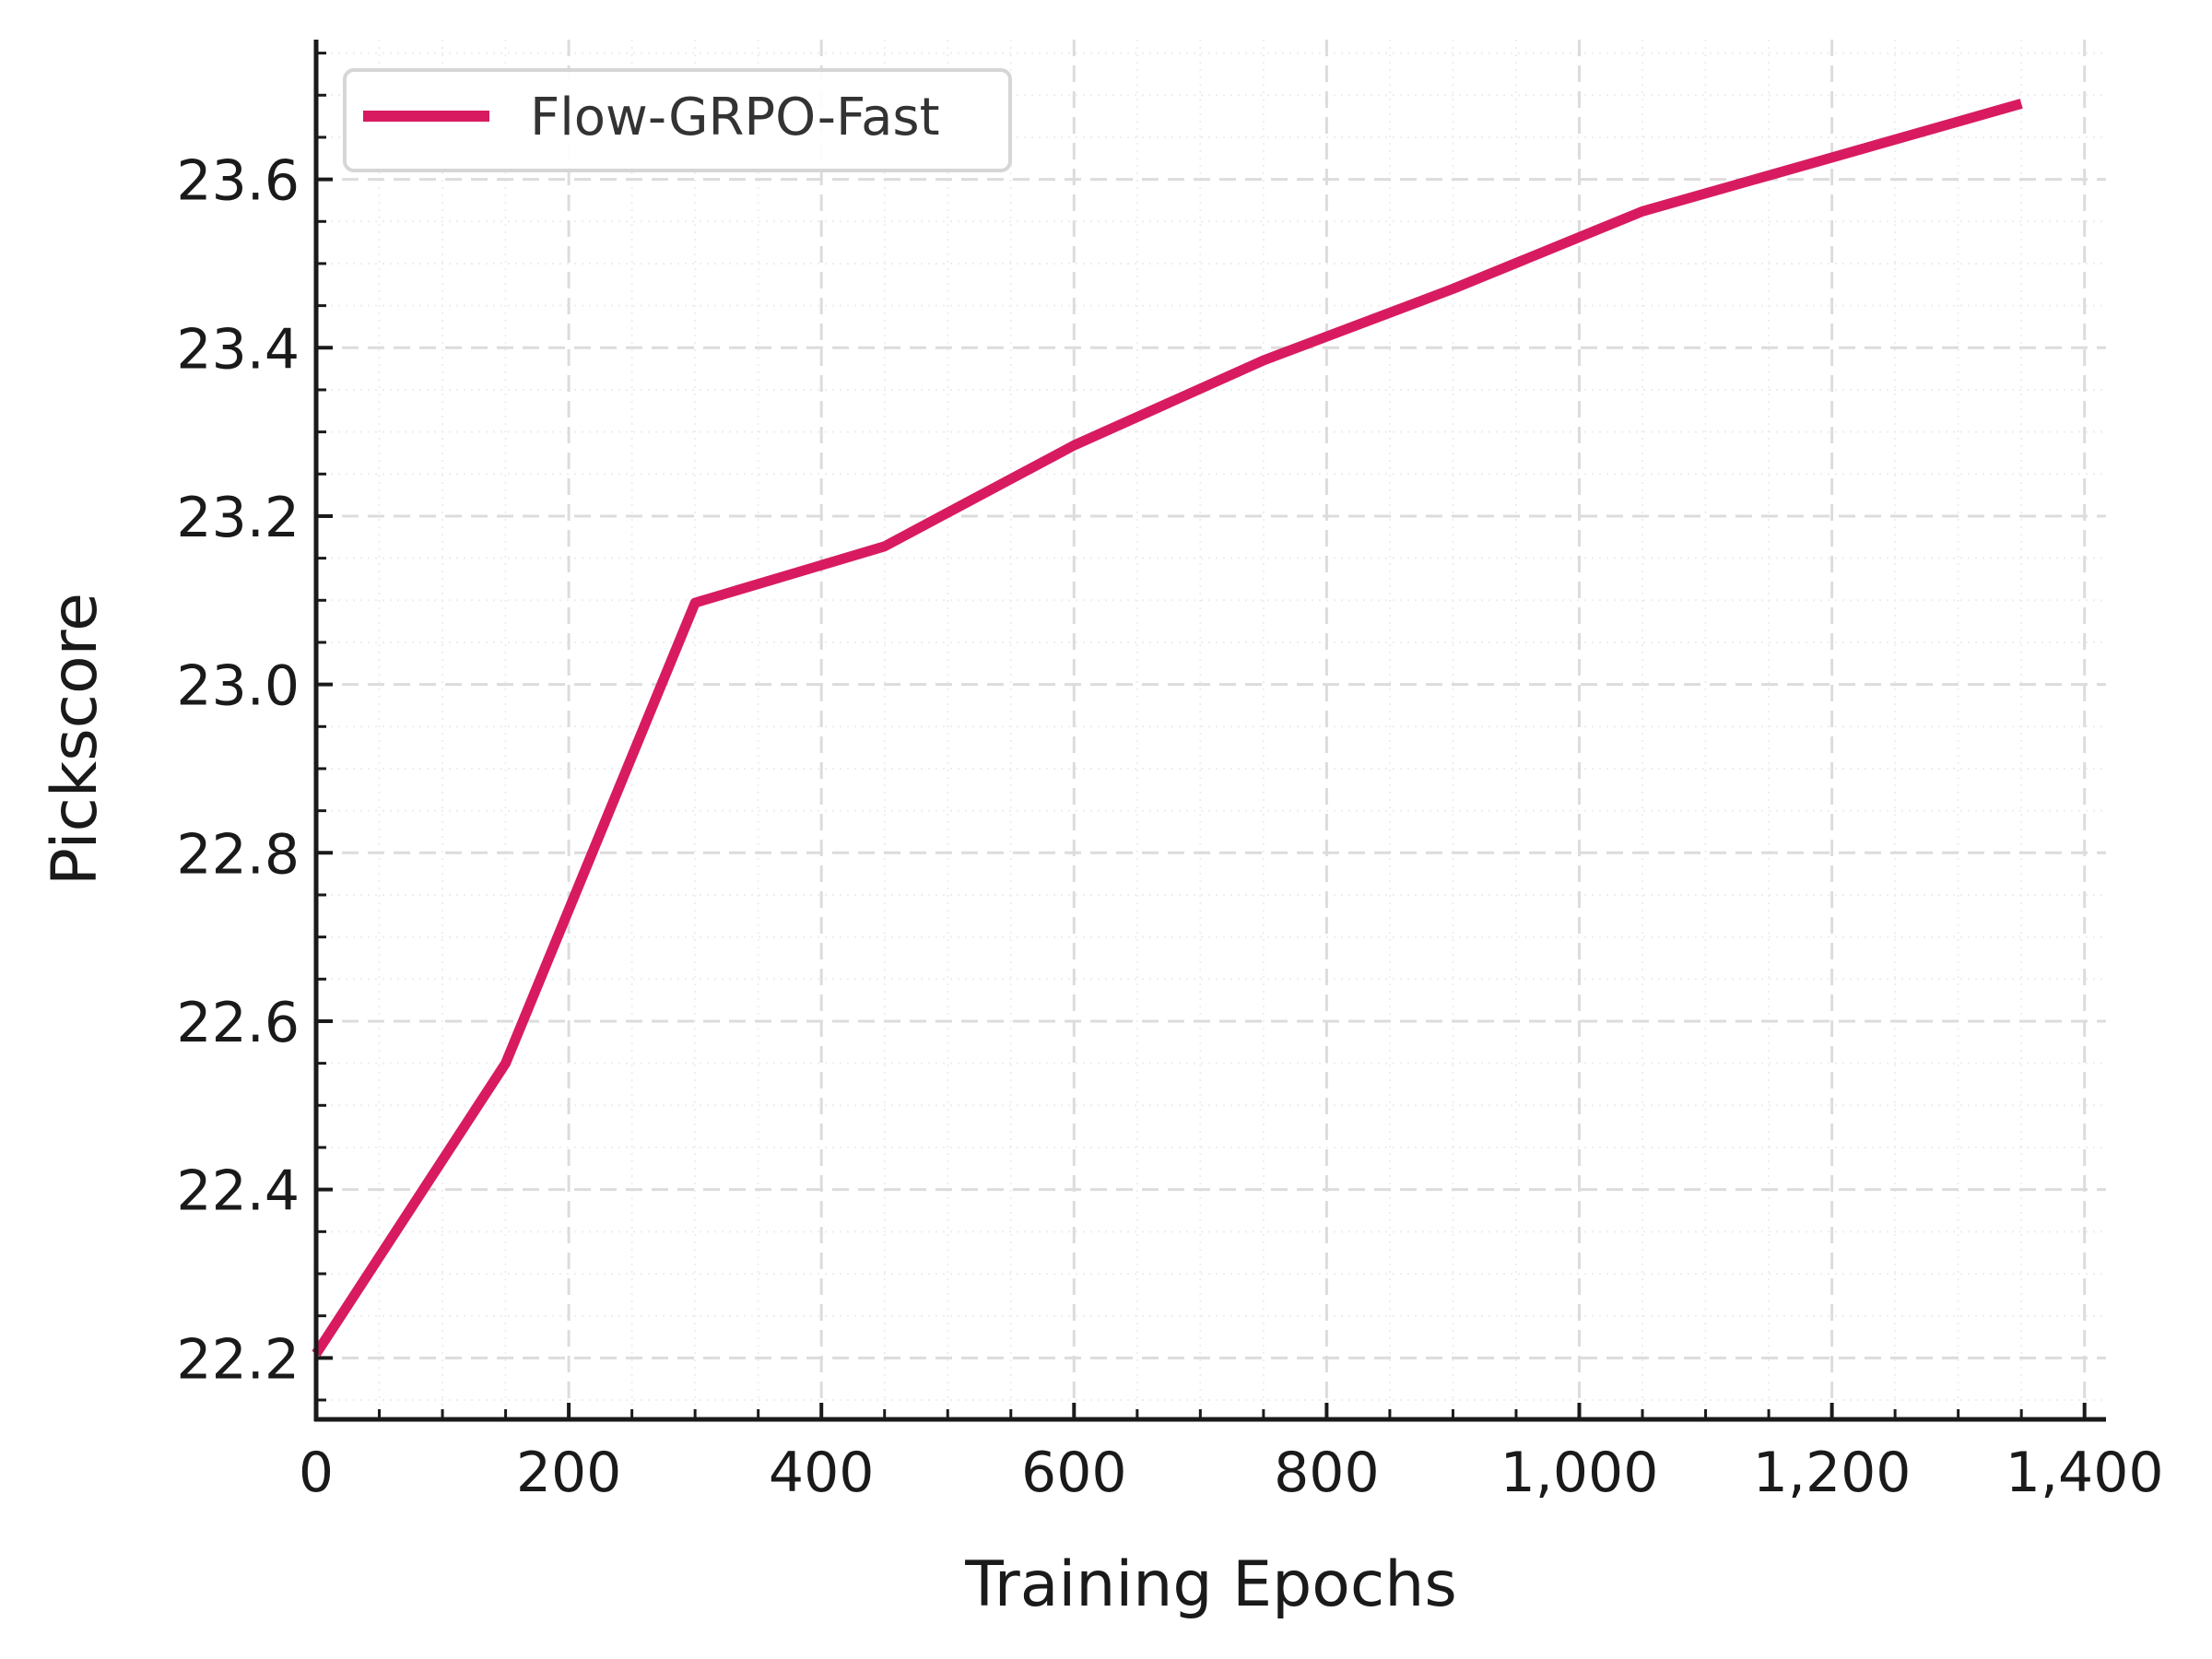  I want to click on legend-box, so click(677, 120).